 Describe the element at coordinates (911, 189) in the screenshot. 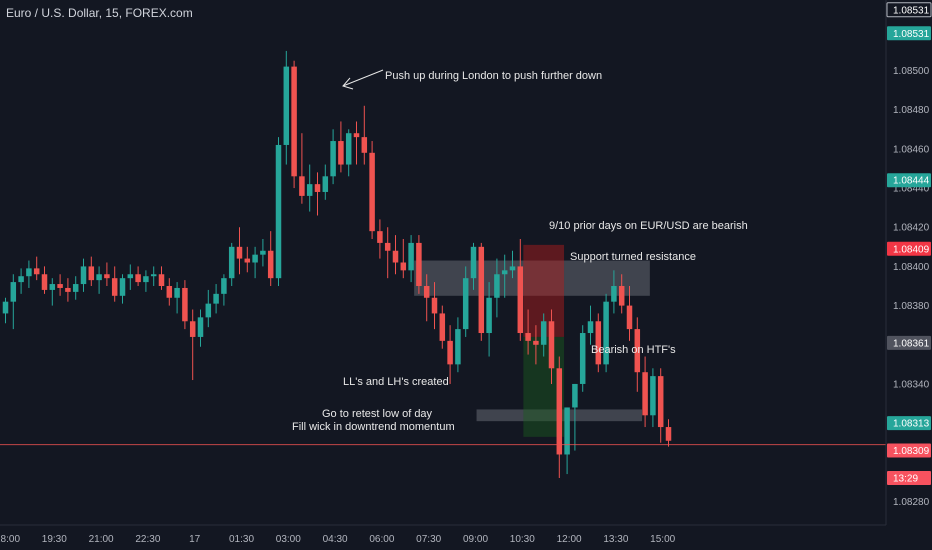

I see `y-tick-label: 1.08440` at that location.